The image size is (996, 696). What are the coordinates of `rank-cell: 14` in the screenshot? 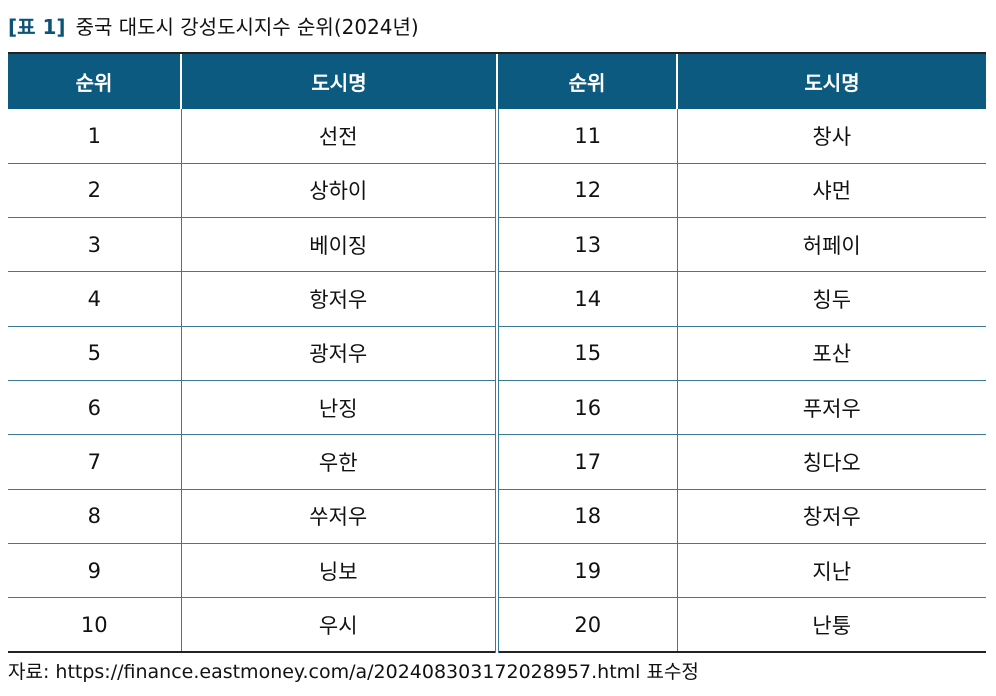 It's located at (587, 299).